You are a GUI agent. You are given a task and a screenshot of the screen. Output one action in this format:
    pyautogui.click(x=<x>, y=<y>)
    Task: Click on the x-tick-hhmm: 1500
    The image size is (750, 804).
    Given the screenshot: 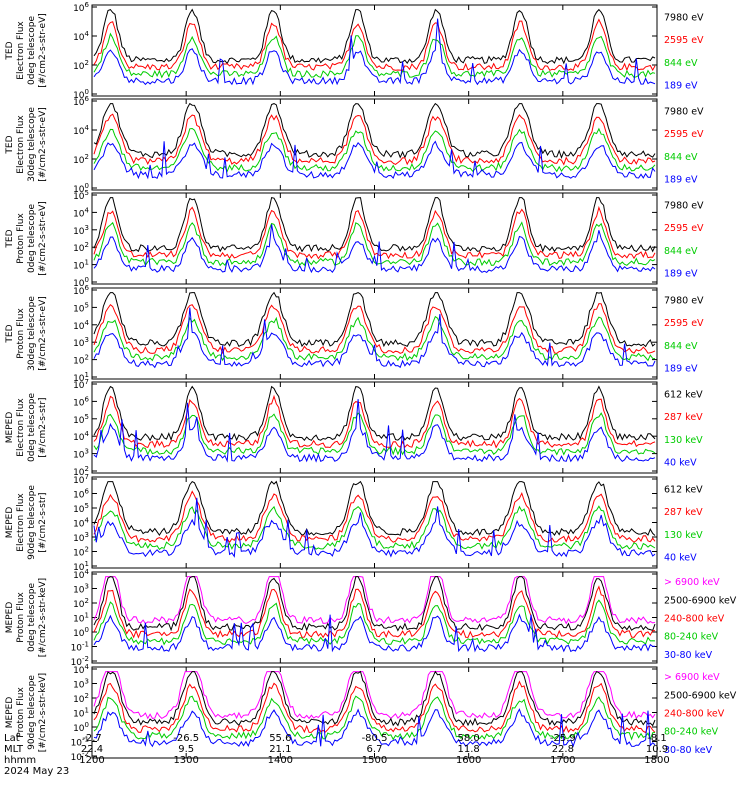 What is the action you would take?
    pyautogui.click(x=374, y=760)
    